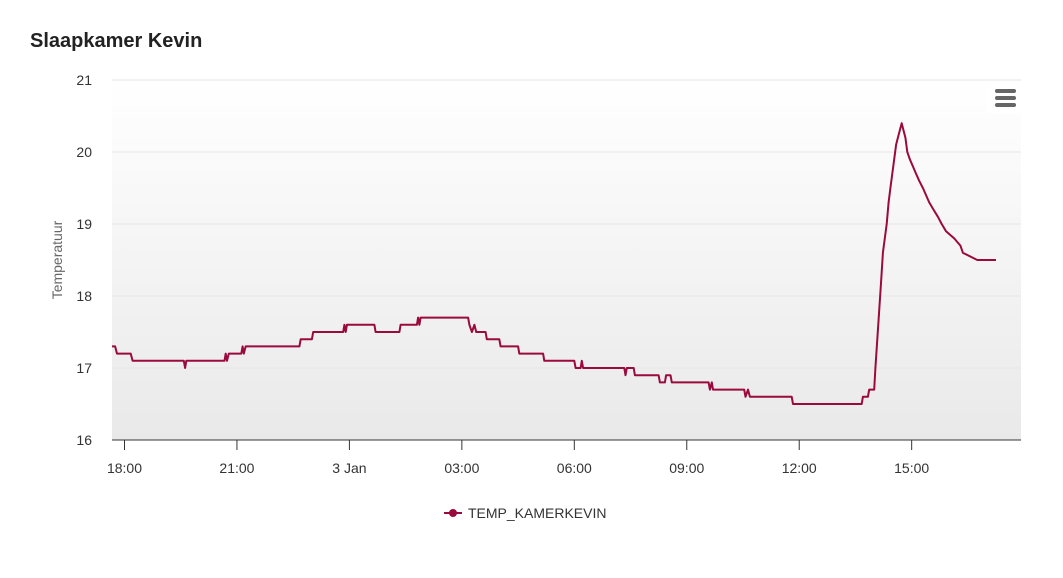  Describe the element at coordinates (84, 260) in the screenshot. I see `y-axis: 16 17 18 19 20 21` at that location.